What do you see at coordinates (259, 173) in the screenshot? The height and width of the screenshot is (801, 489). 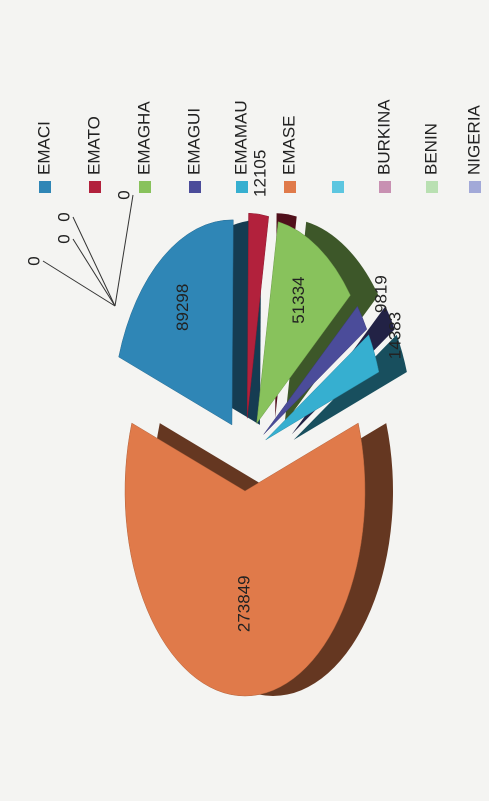 I see `value-label: 12105` at bounding box center [259, 173].